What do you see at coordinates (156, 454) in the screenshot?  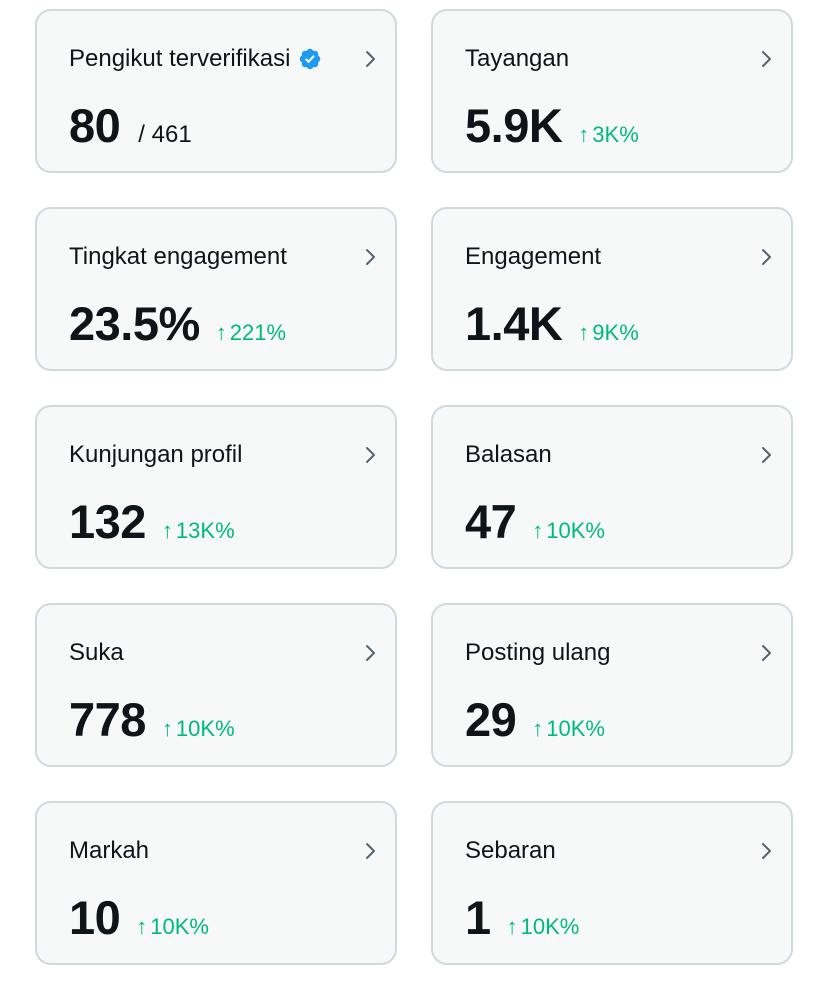 I see `metric-label: Kunjungan profil` at bounding box center [156, 454].